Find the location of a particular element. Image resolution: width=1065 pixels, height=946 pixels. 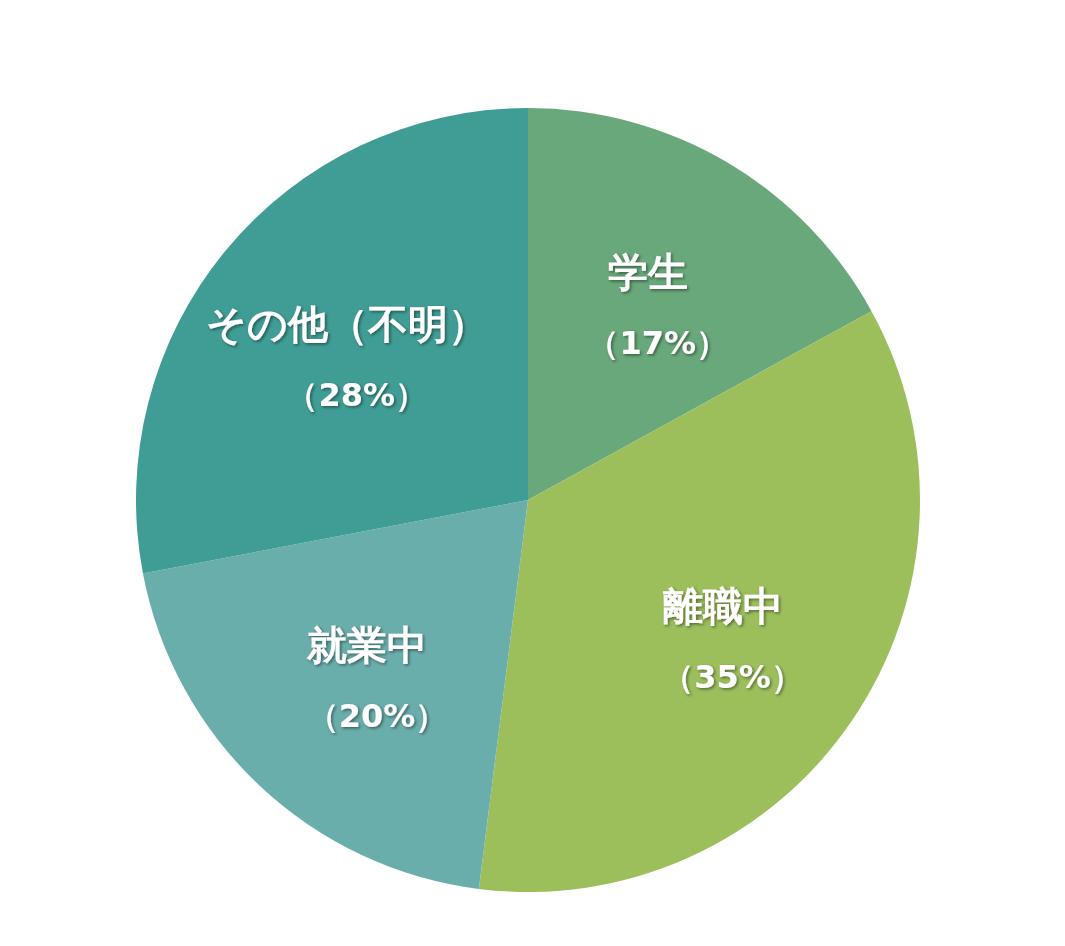

slice-label: 学生 is located at coordinates (647, 271).